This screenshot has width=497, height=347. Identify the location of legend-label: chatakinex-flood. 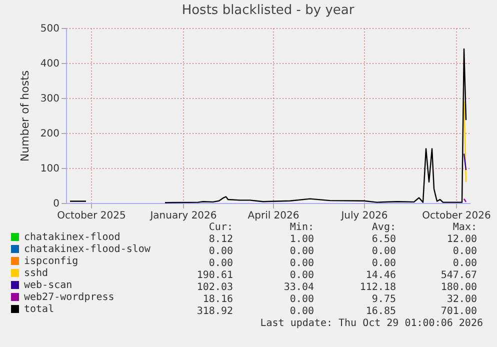
(72, 237).